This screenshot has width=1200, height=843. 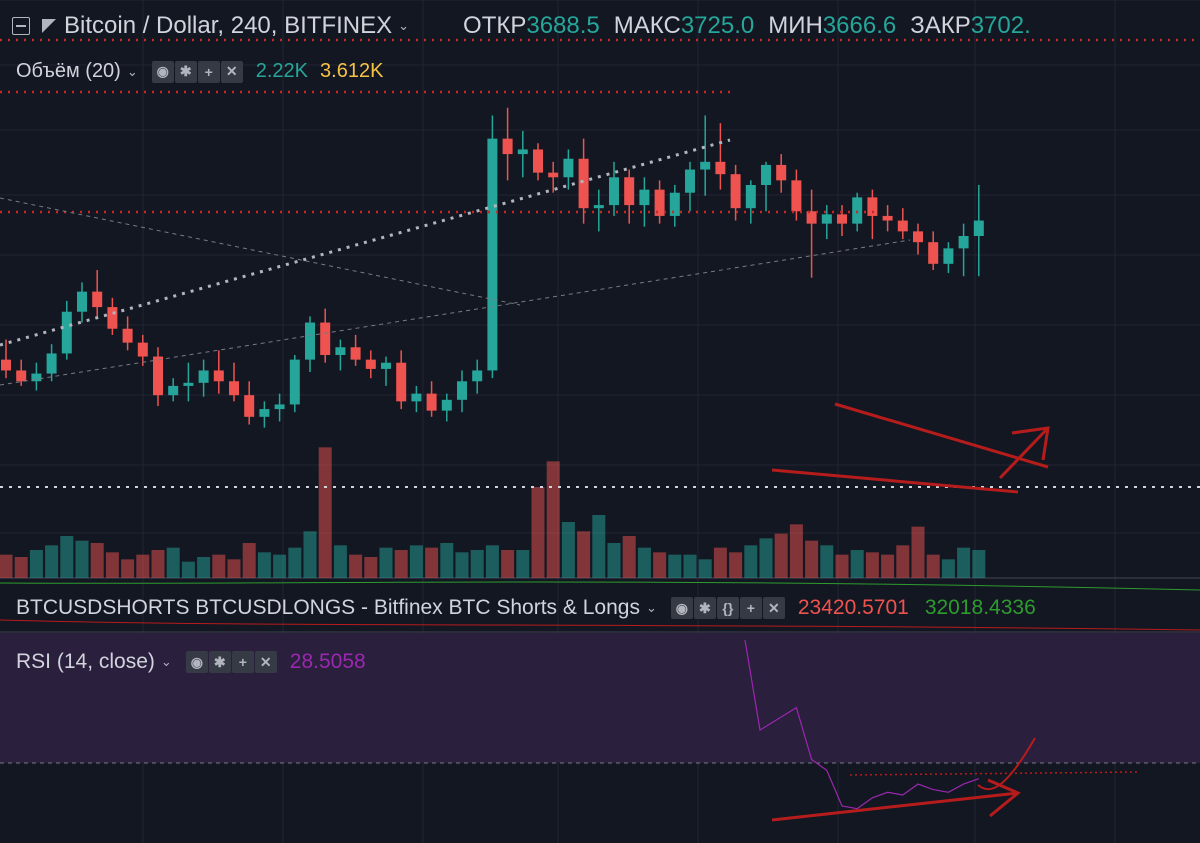 I want to click on flag-icon, so click(x=49, y=26).